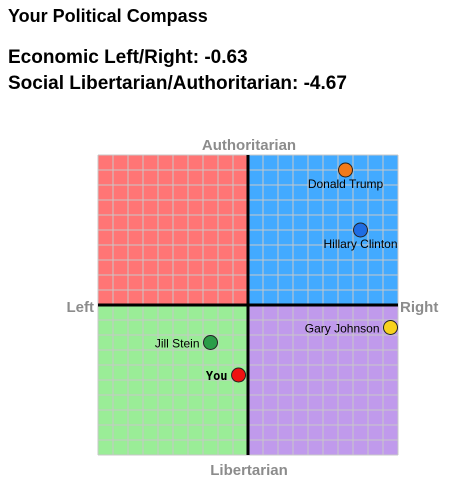 Image resolution: width=460 pixels, height=490 pixels. Describe the element at coordinates (217, 376) in the screenshot. I see `point-label-you: You` at that location.